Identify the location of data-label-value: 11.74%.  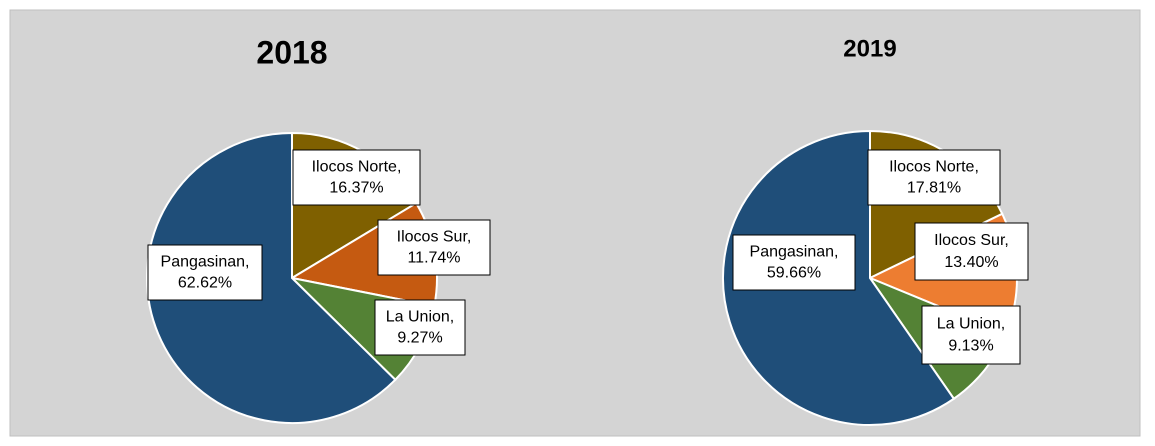
(433, 258).